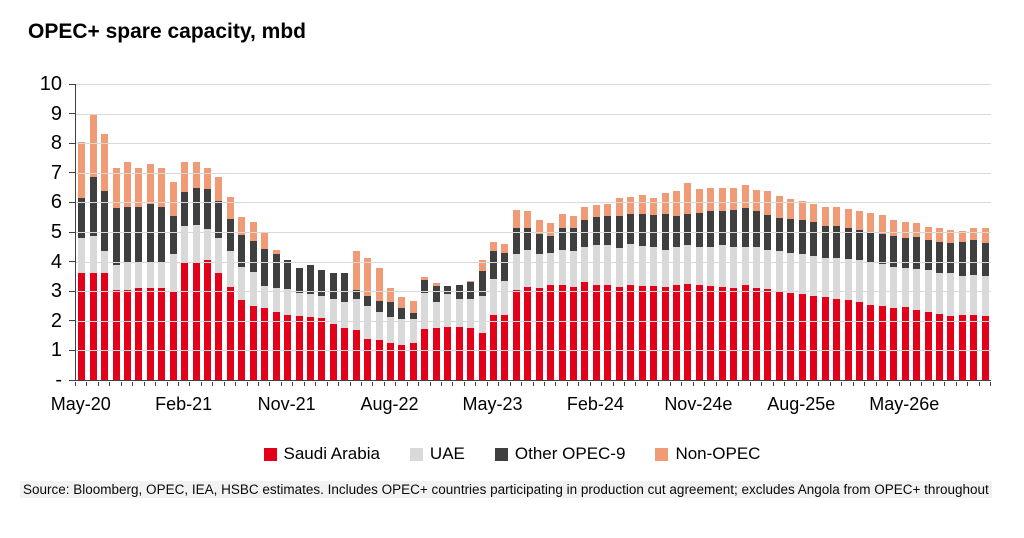 The height and width of the screenshot is (538, 1024). What do you see at coordinates (718, 453) in the screenshot?
I see `legend-label-non-opec: Non-OPEC` at bounding box center [718, 453].